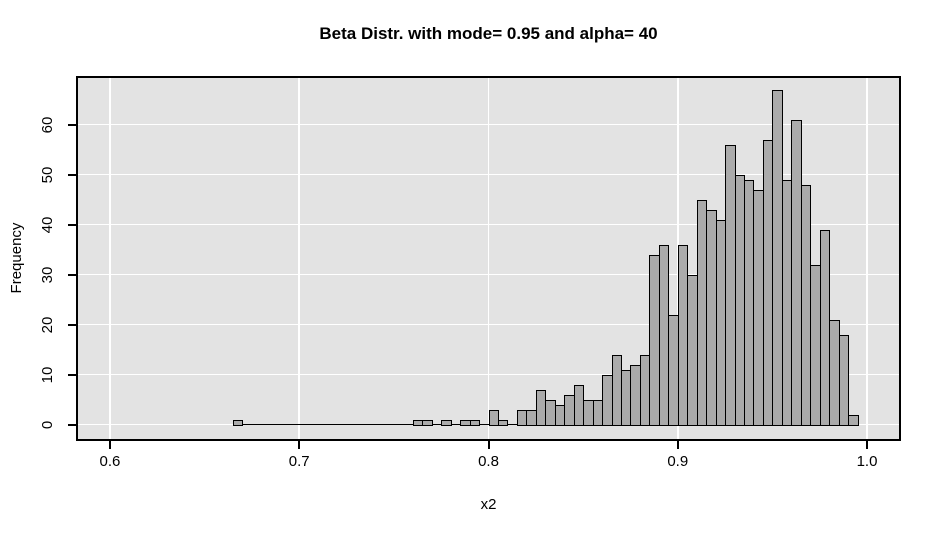  I want to click on x-tick-label: 0.6, so click(110, 461).